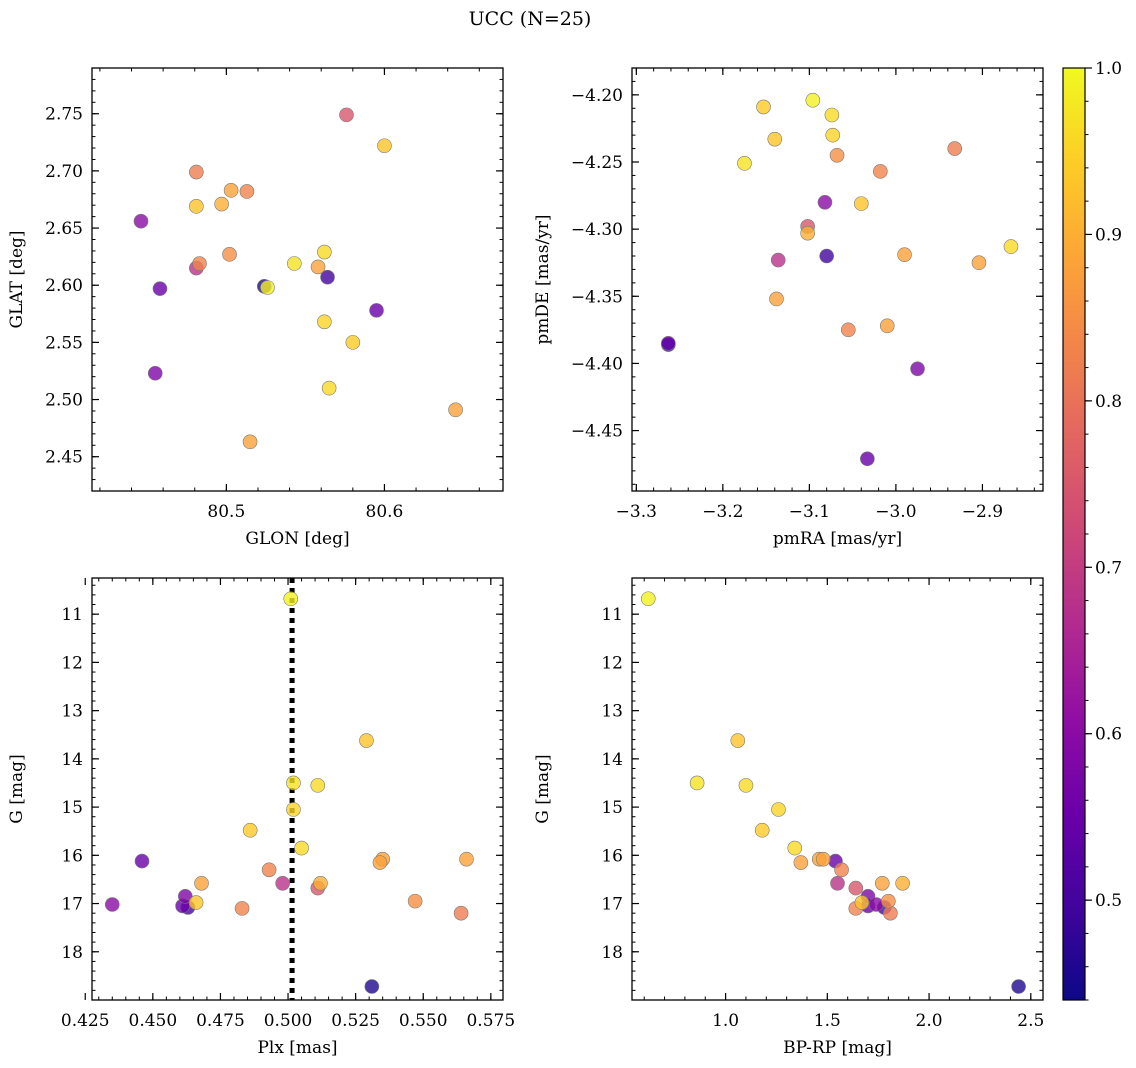 The image size is (1136, 1068). Describe the element at coordinates (64, 286) in the screenshot. I see `y-tick-label: 2.60` at that location.